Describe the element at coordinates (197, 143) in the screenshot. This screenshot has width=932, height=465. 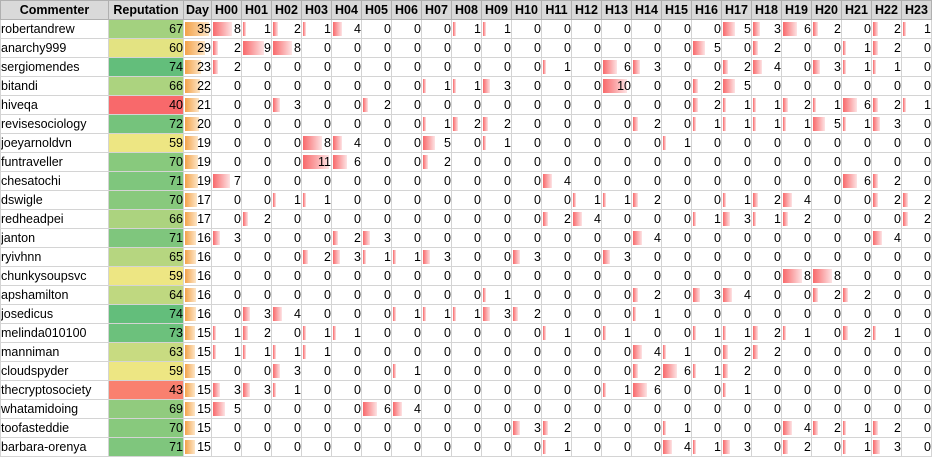
I see `day-cell: 19` at that location.